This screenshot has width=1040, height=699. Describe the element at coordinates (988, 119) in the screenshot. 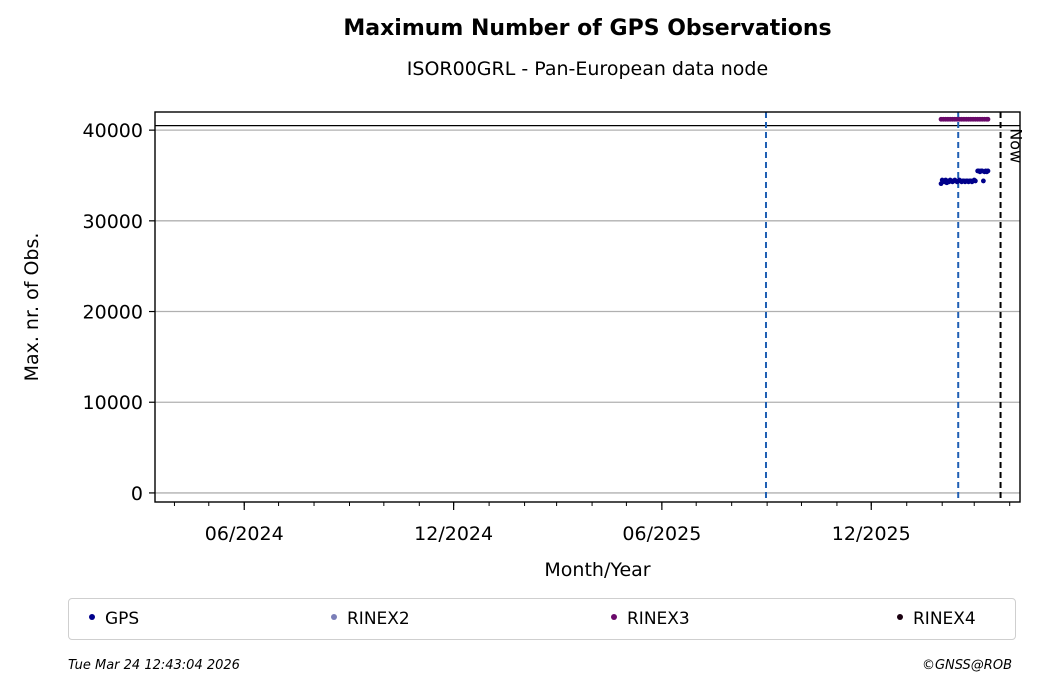

I see `data-point-rinex3` at that location.